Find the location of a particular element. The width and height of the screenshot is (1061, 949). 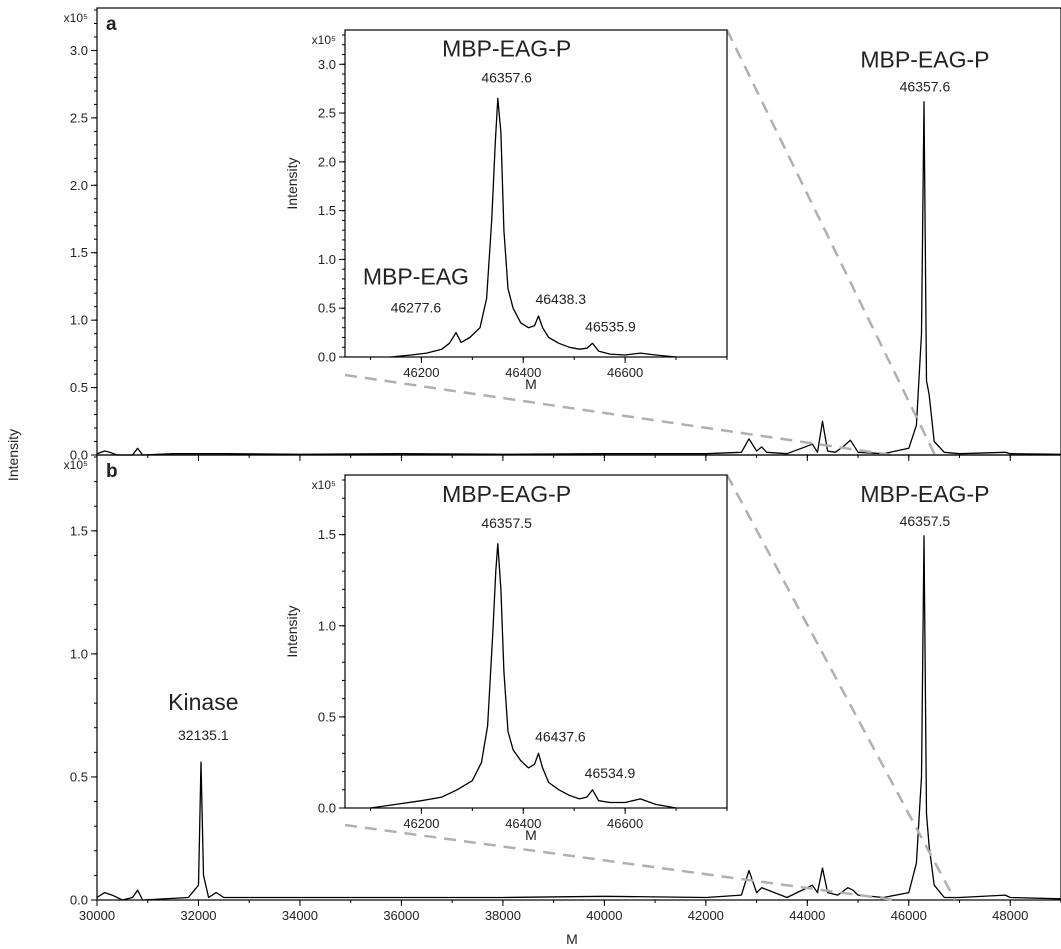

x-tick-label: 32000 is located at coordinates (198, 915).